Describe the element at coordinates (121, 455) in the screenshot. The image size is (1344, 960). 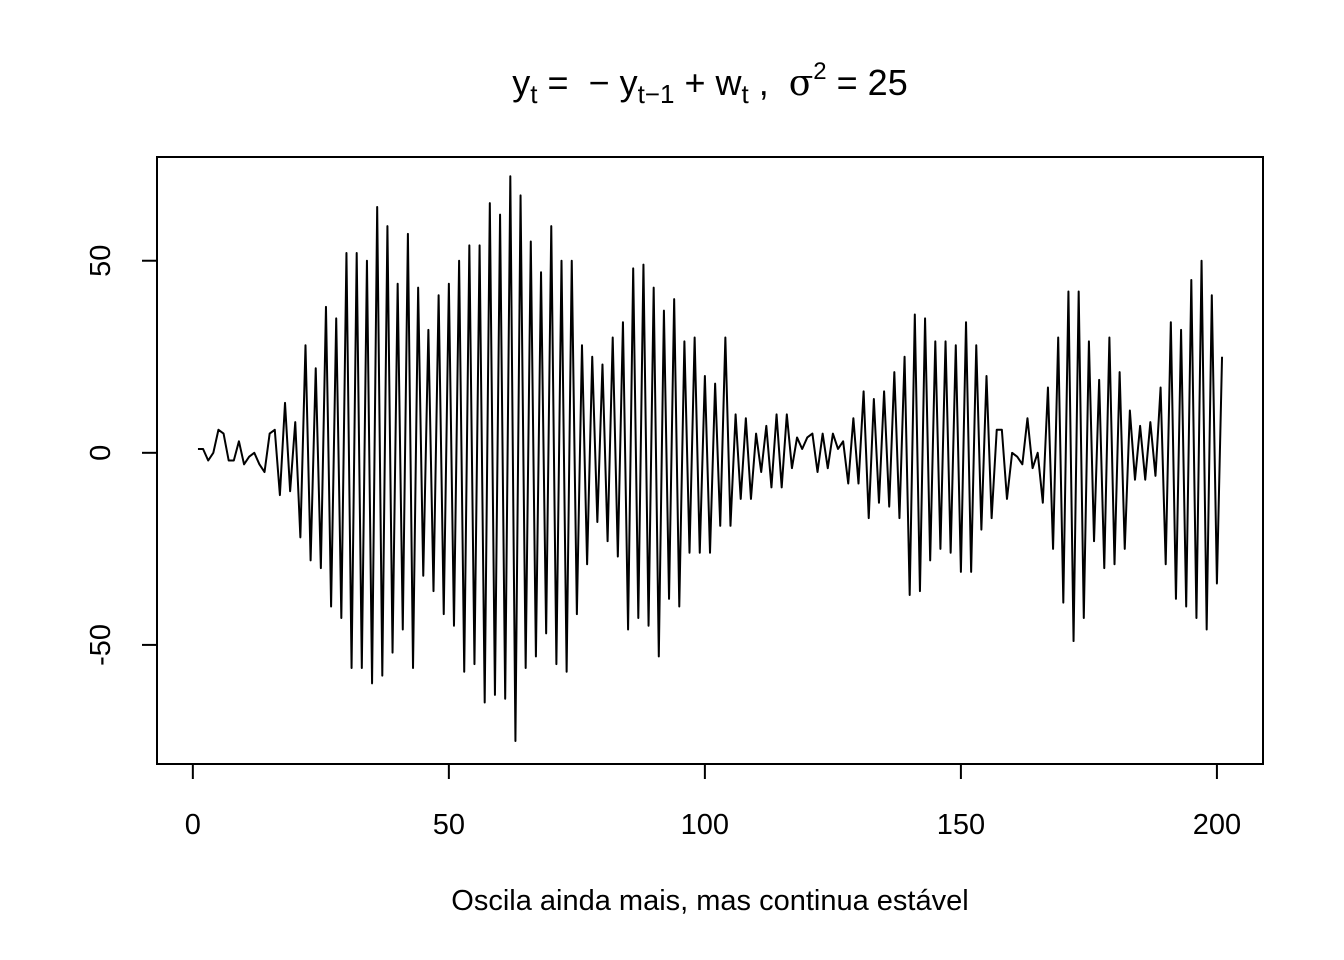
I see `y-axis: -50 0 50` at that location.